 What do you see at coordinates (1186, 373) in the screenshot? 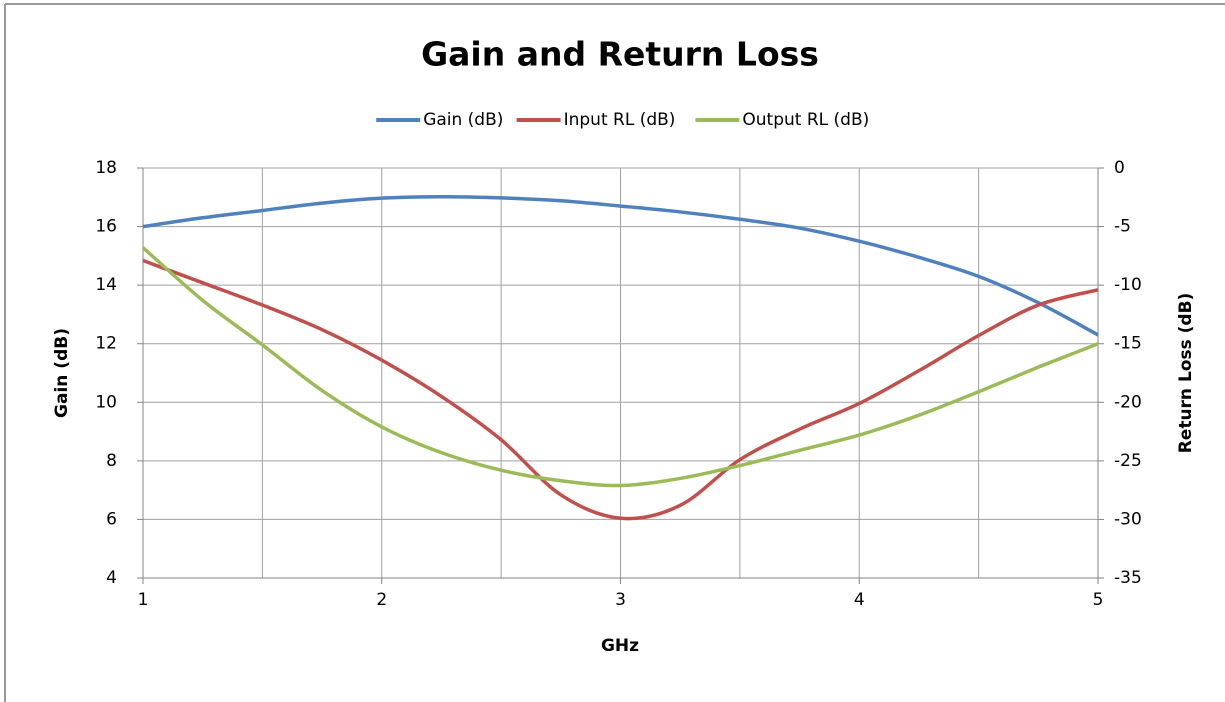
I see `y2-axis-label: Return Loss (dB)` at bounding box center [1186, 373].